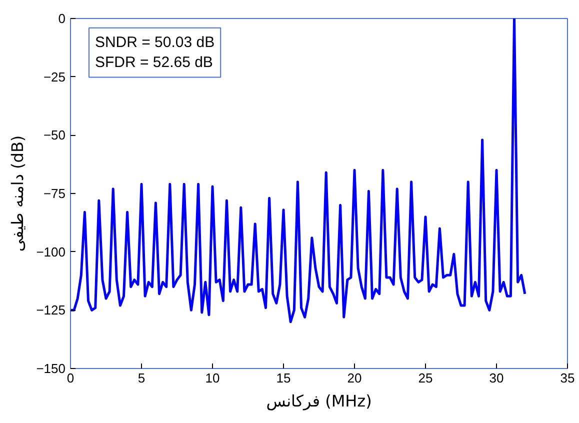  I want to click on x-tick-label: 35, so click(567, 378).